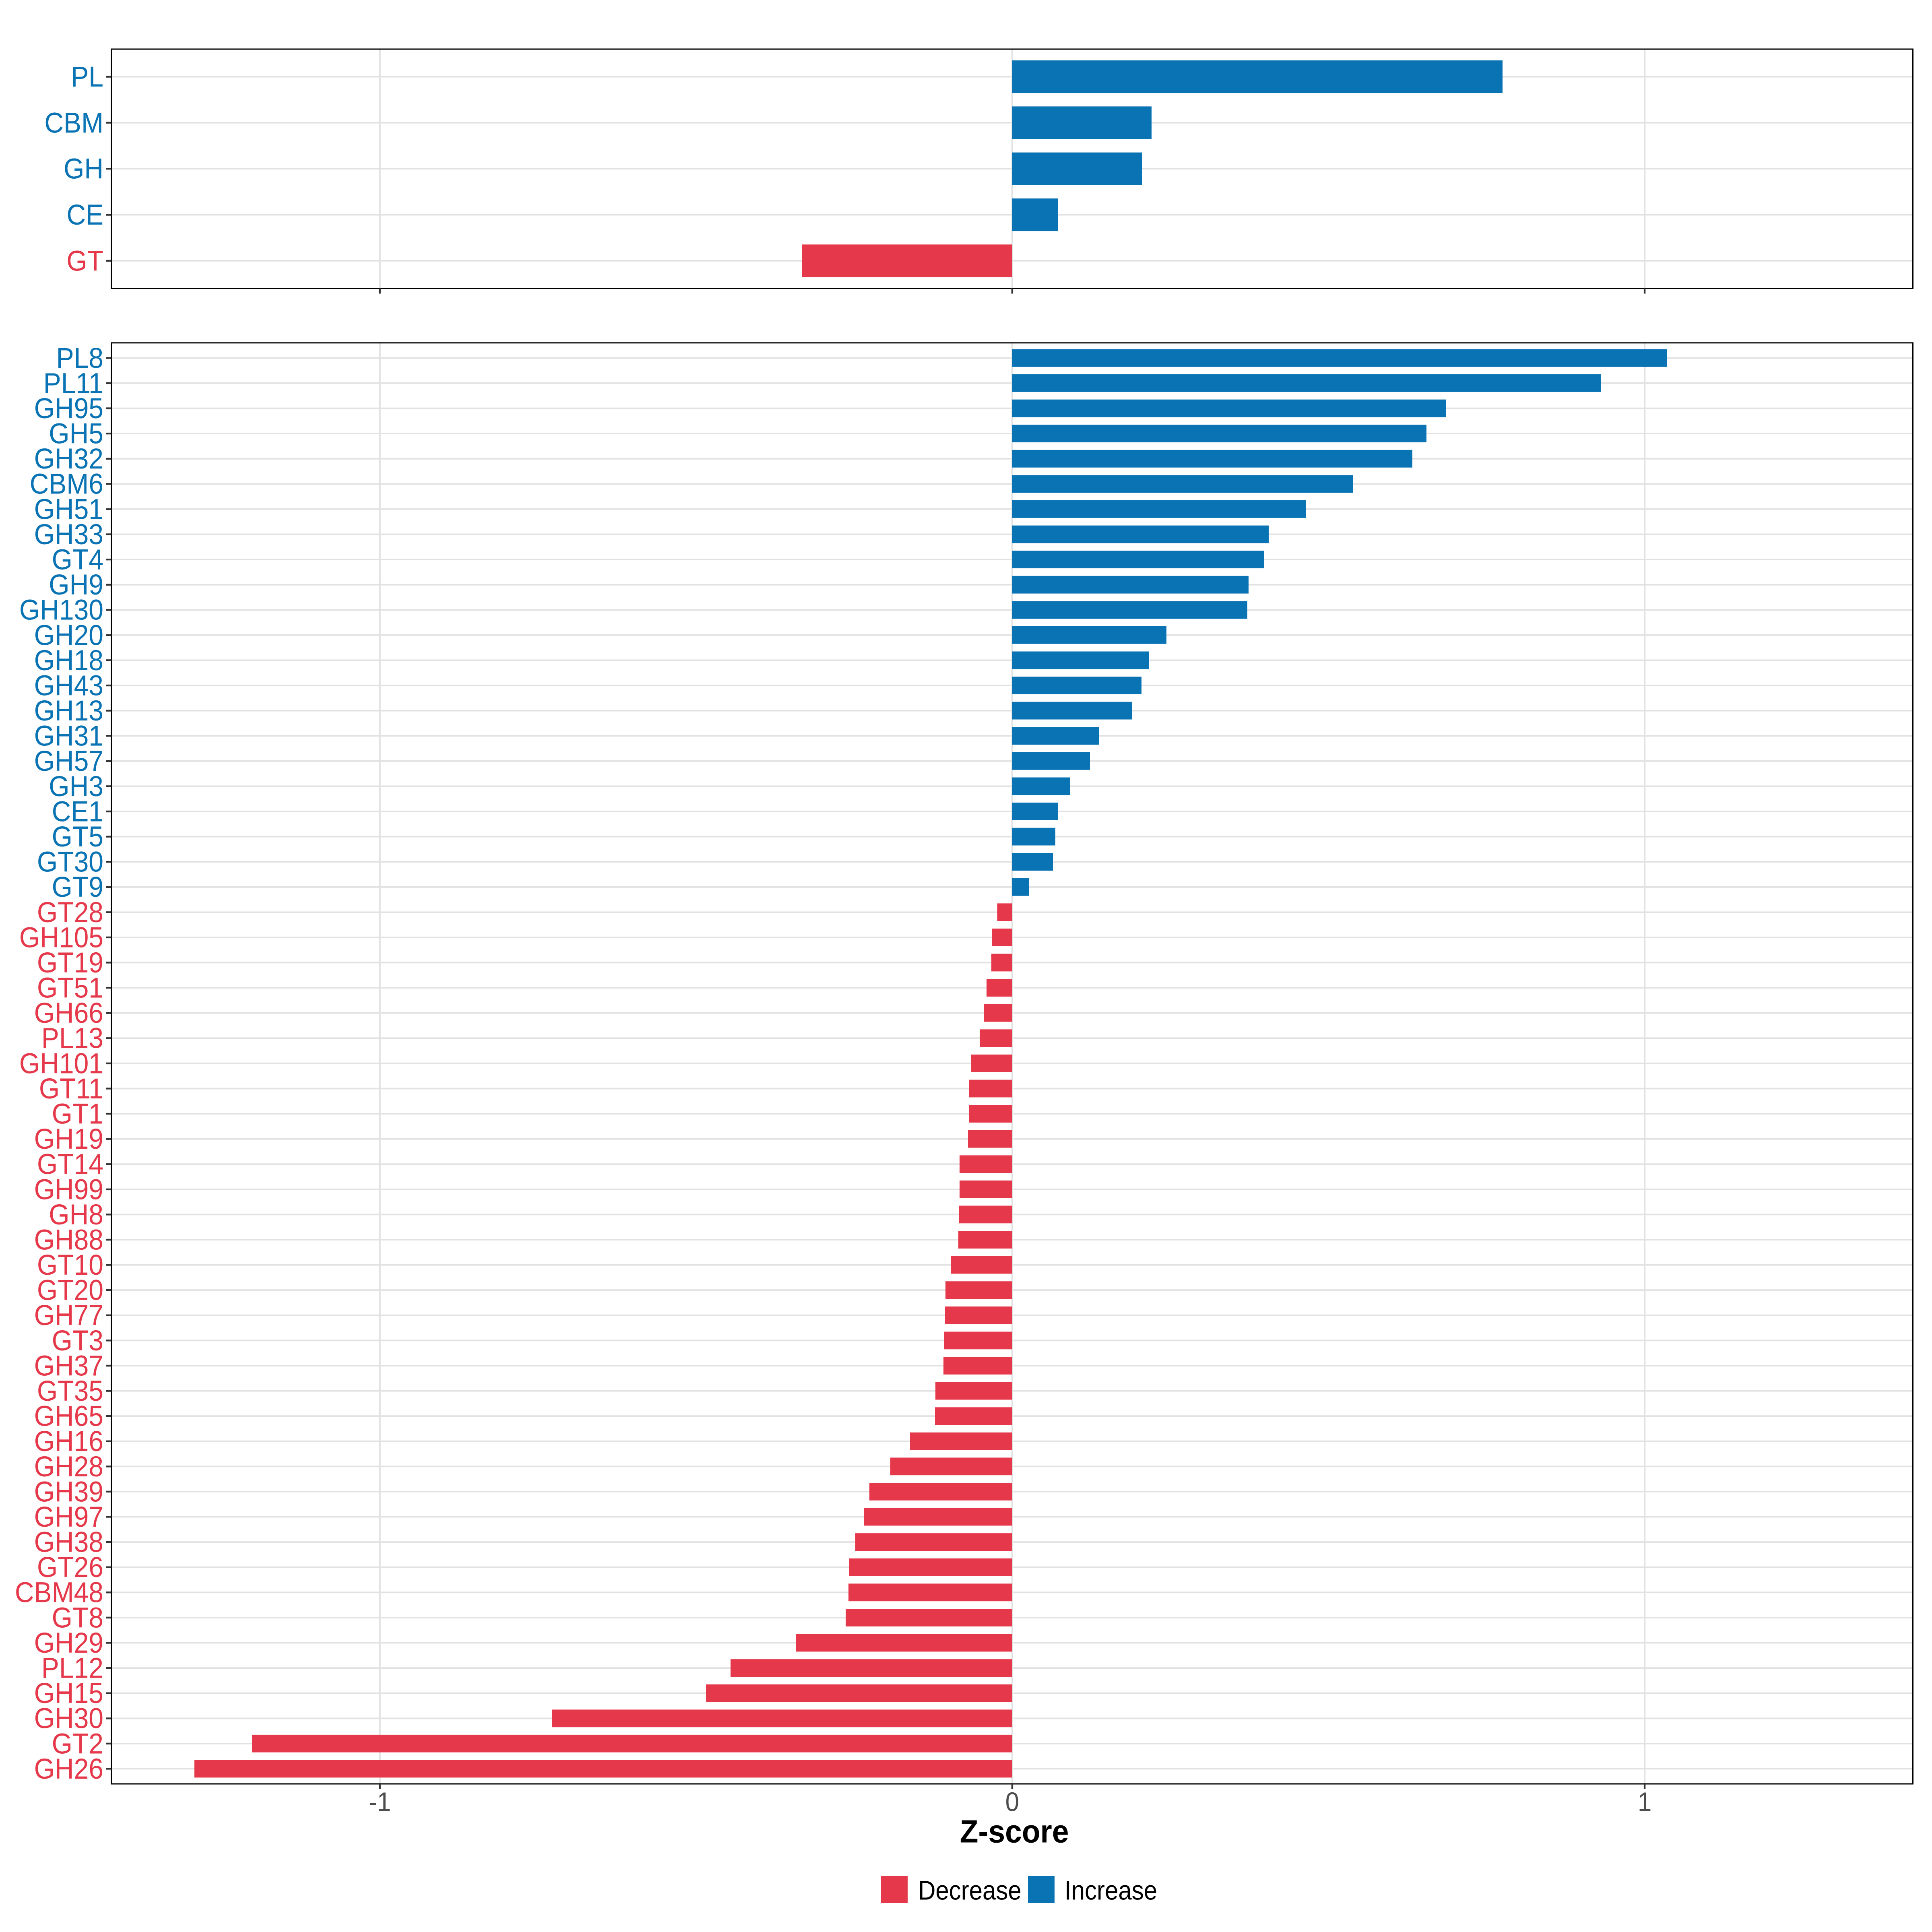 Image resolution: width=1932 pixels, height=1932 pixels. What do you see at coordinates (61, 937) in the screenshot?
I see `svg-text: GH105` at bounding box center [61, 937].